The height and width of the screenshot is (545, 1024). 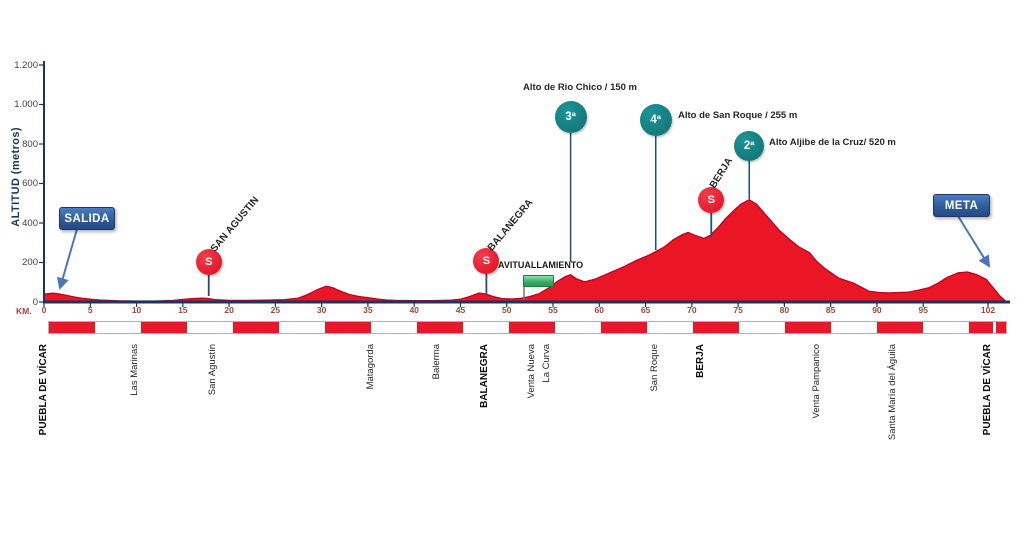 What do you see at coordinates (44, 310) in the screenshot?
I see `x-tick-label: 0` at bounding box center [44, 310].